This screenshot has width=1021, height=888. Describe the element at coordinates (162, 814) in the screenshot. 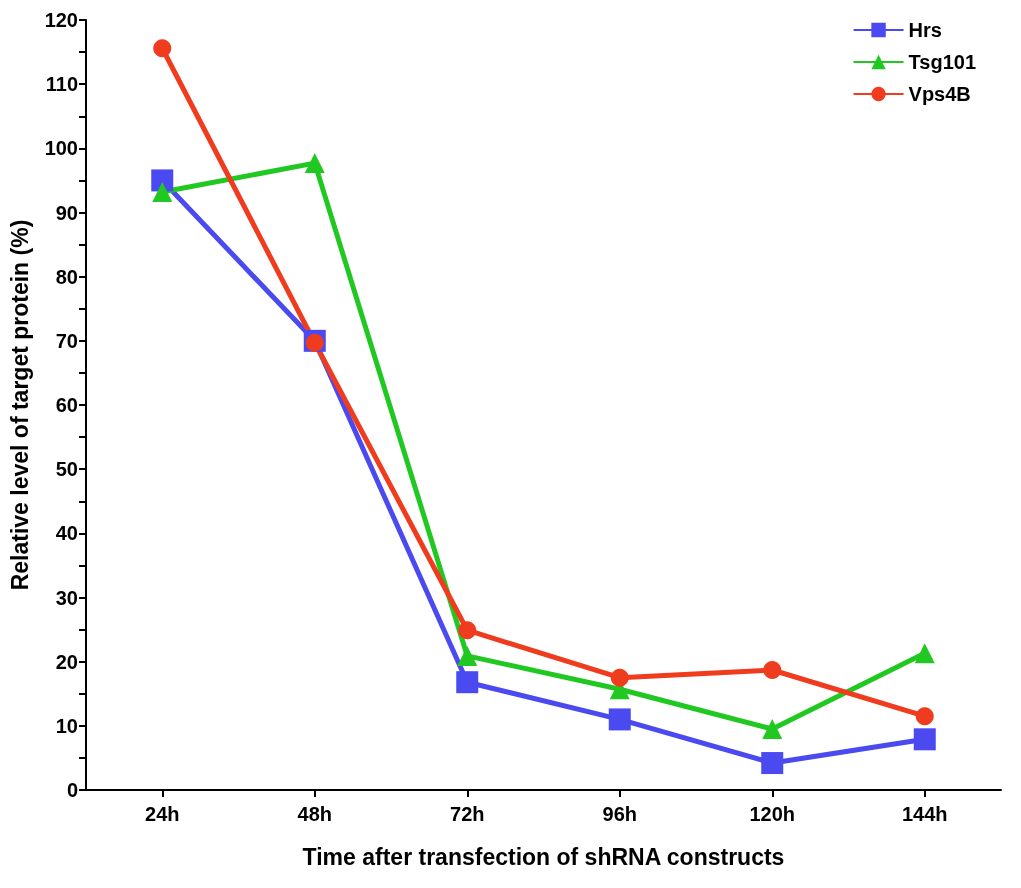

I see `x-tick-label: 24h` at that location.